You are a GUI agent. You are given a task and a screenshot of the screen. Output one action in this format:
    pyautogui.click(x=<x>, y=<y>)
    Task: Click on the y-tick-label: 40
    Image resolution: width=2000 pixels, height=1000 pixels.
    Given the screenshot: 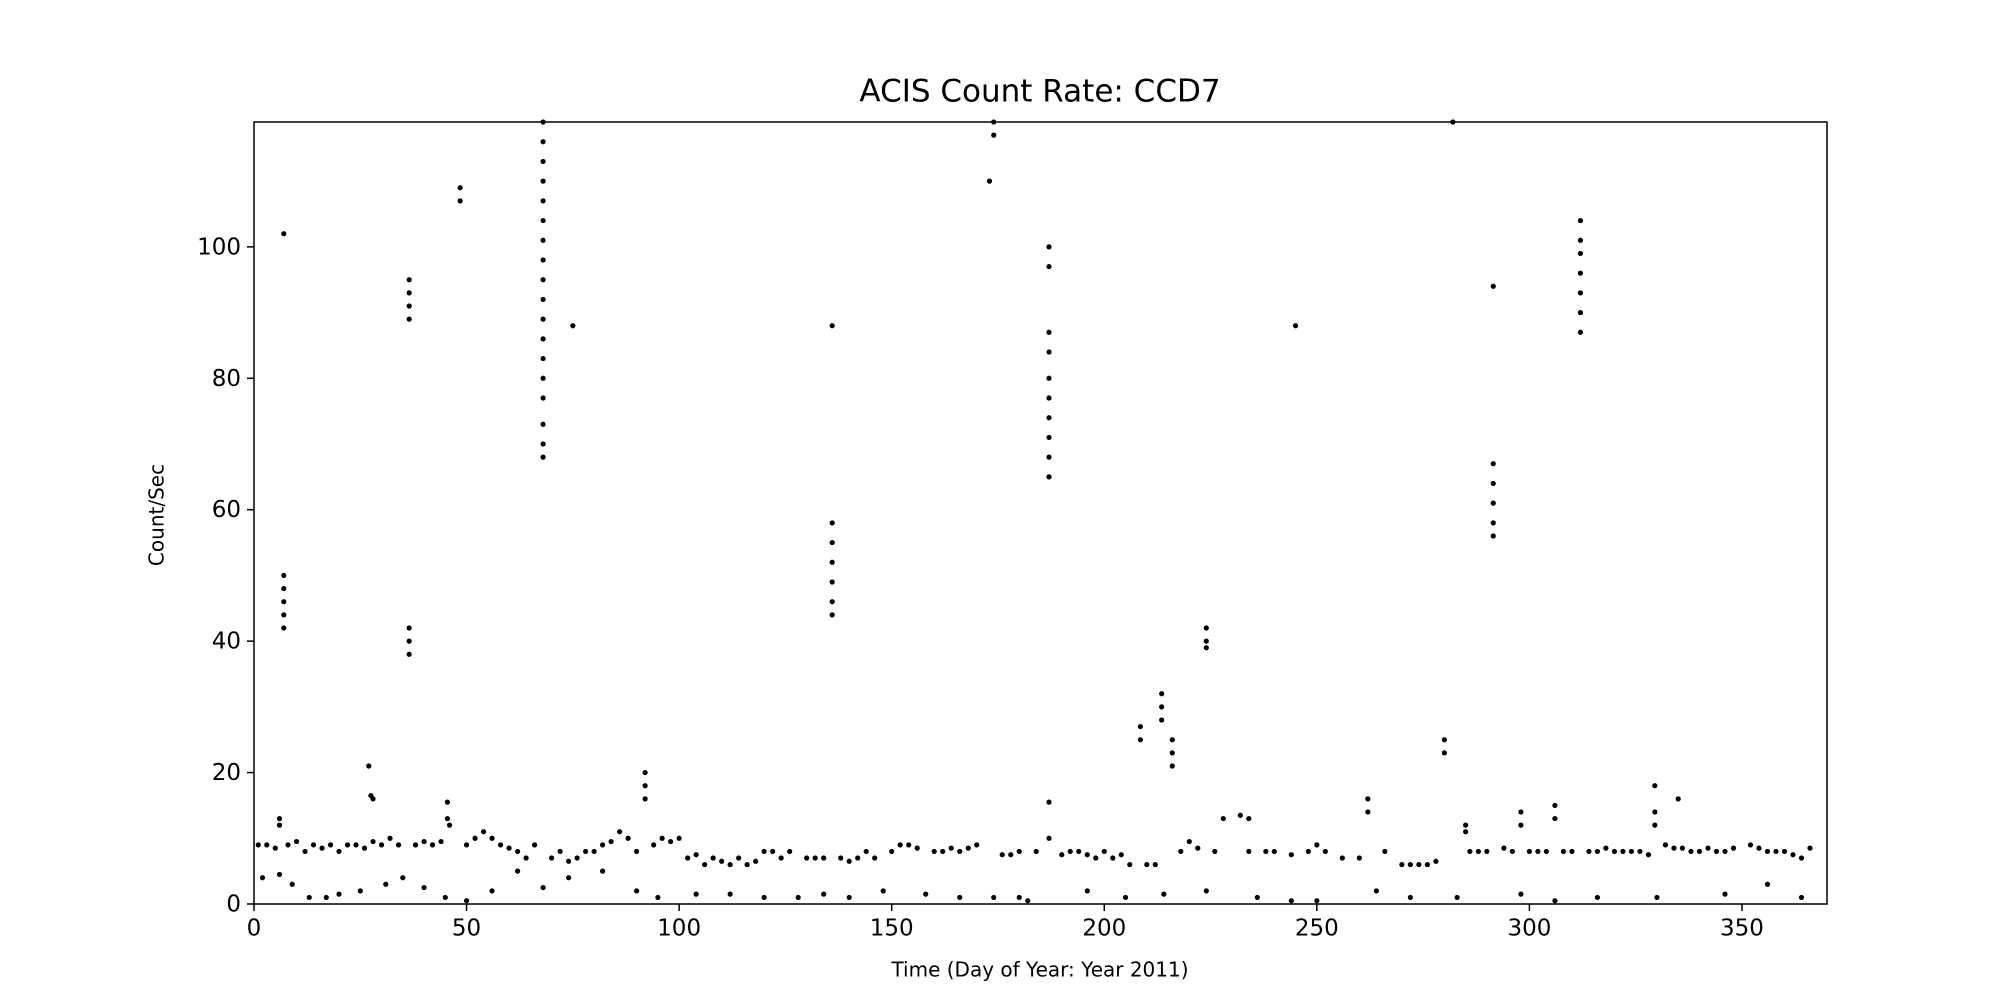 What is the action you would take?
    pyautogui.click(x=226, y=642)
    